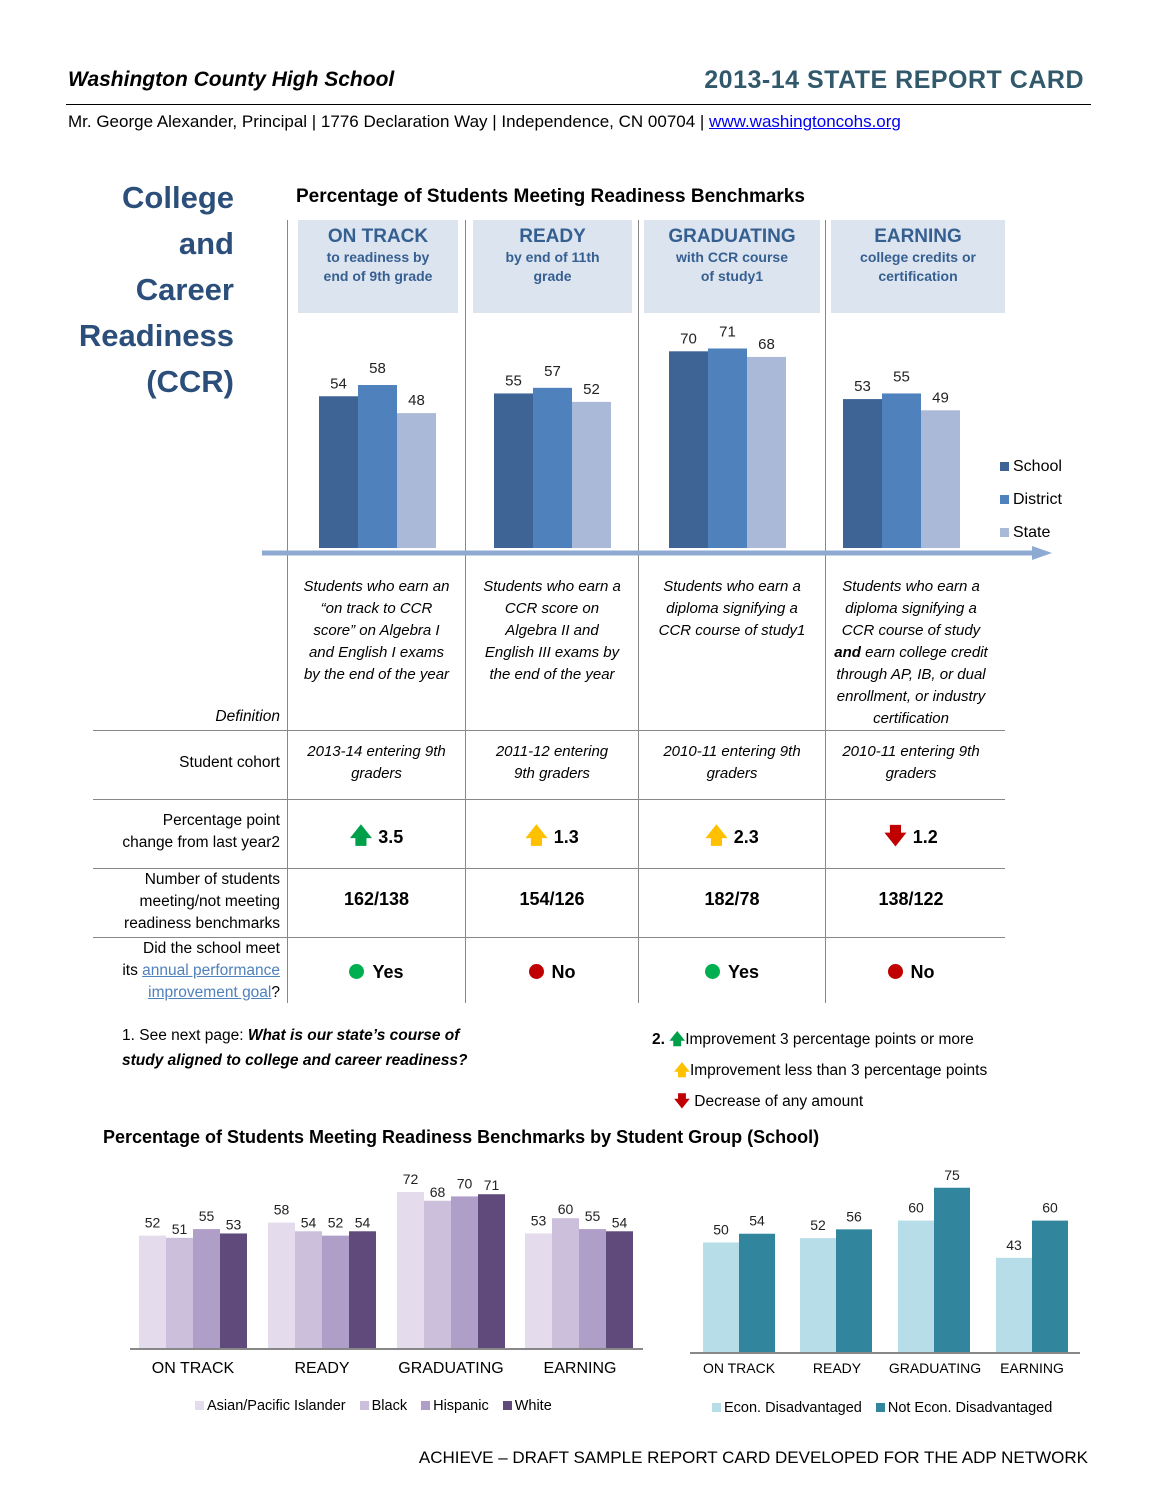  Describe the element at coordinates (552, 236) in the screenshot. I see `column-title: READY` at that location.